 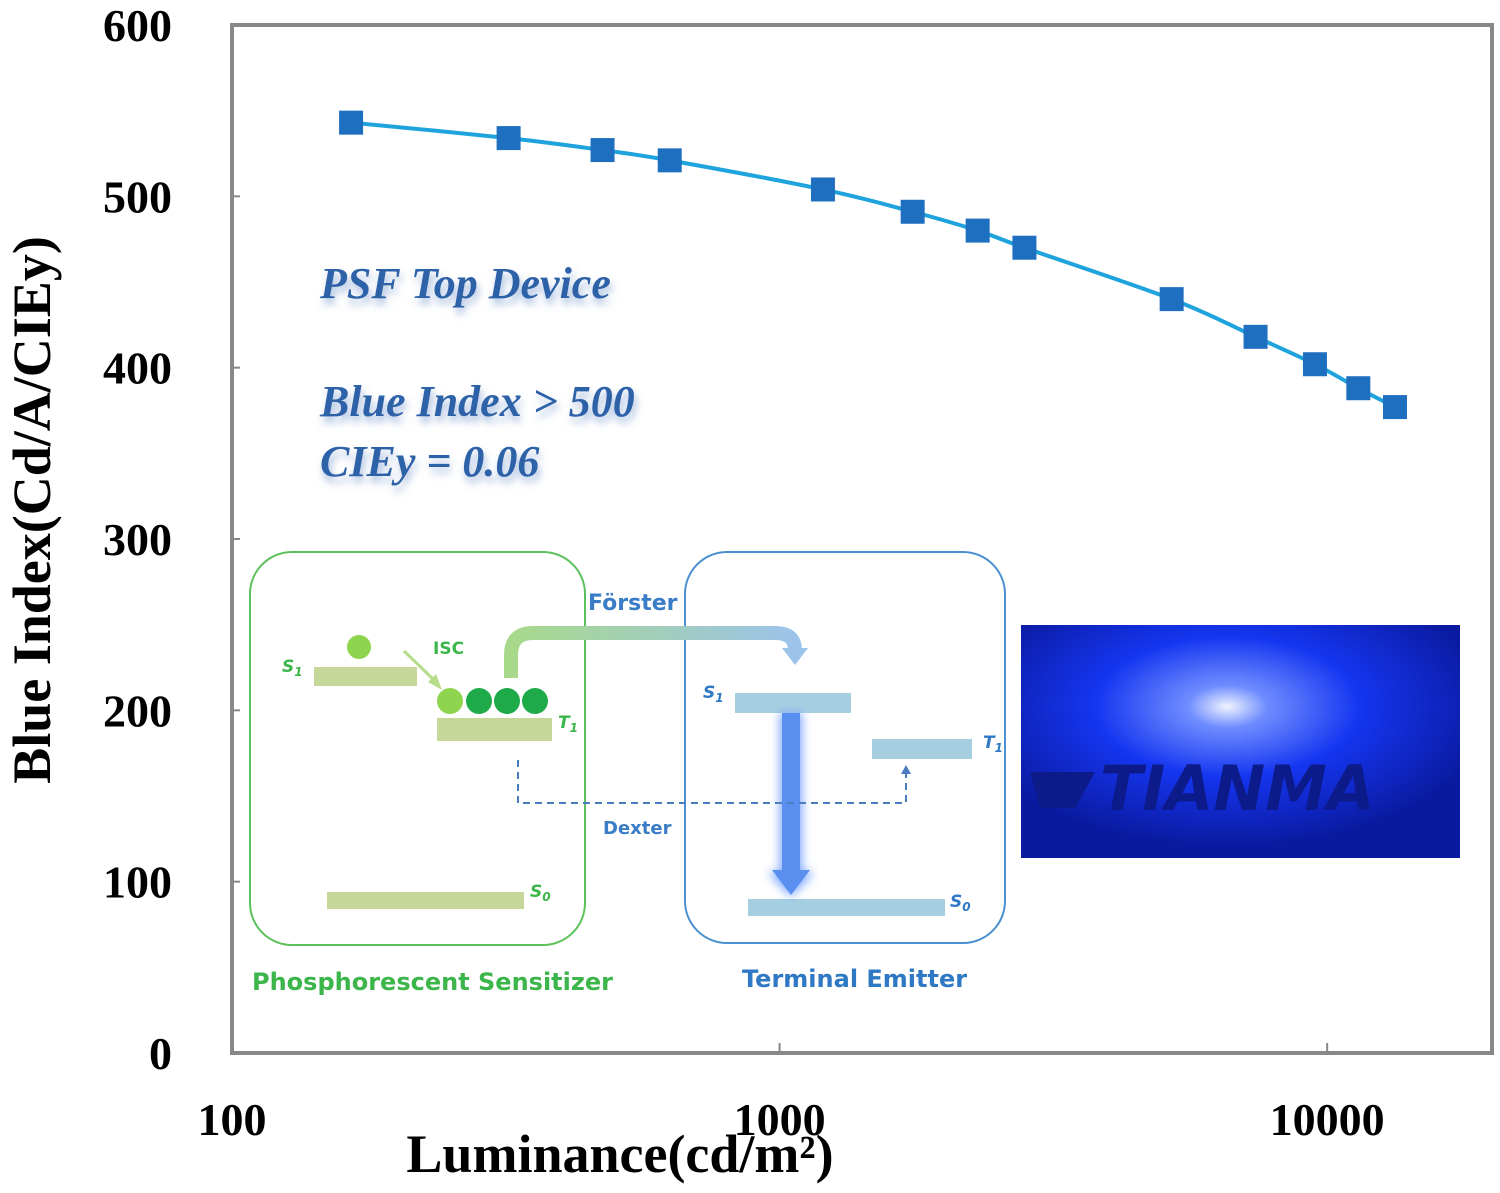 What do you see at coordinates (465, 283) in the screenshot?
I see `annotation: PSF Top Device` at bounding box center [465, 283].